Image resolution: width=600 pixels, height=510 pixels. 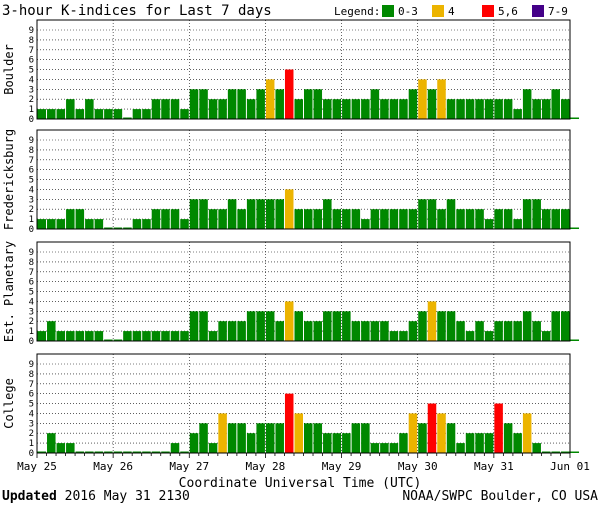 What do you see at coordinates (189, 466) in the screenshot?
I see `x-tick-label: May 27` at bounding box center [189, 466].